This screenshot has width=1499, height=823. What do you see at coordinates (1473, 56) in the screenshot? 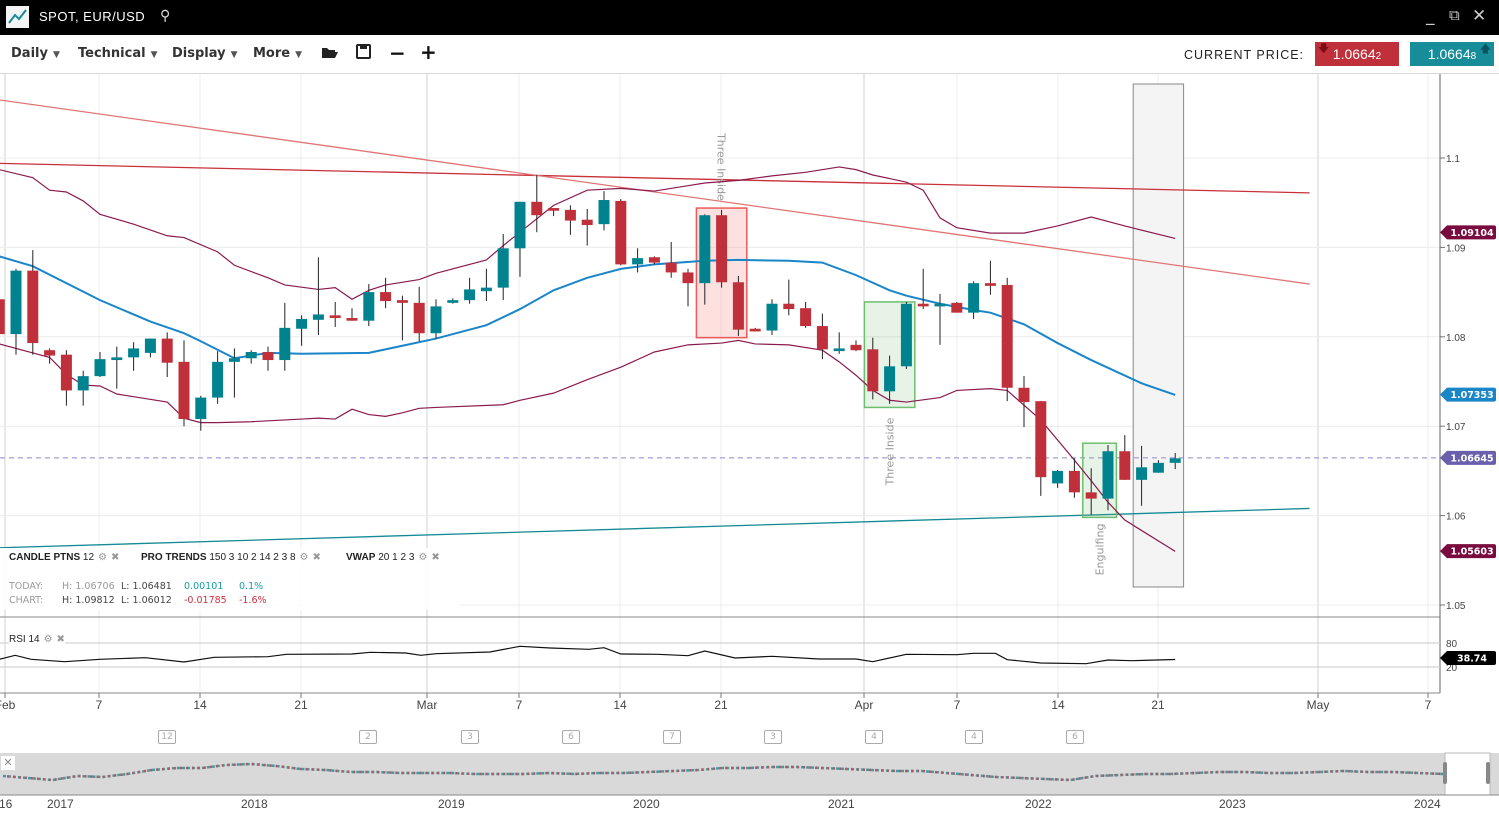
I see `ask-pip: 8` at bounding box center [1473, 56].